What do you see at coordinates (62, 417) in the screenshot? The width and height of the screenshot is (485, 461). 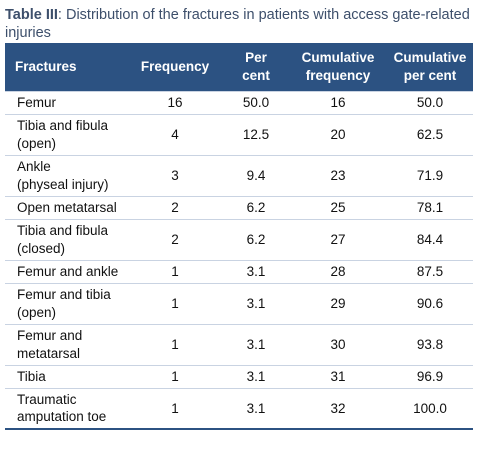 I see `fracture-label: amputation toe` at bounding box center [62, 417].